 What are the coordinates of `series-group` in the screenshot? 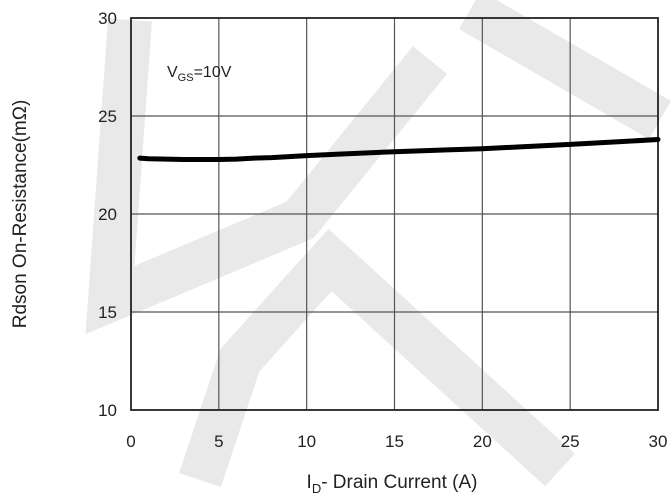 It's located at (399, 149).